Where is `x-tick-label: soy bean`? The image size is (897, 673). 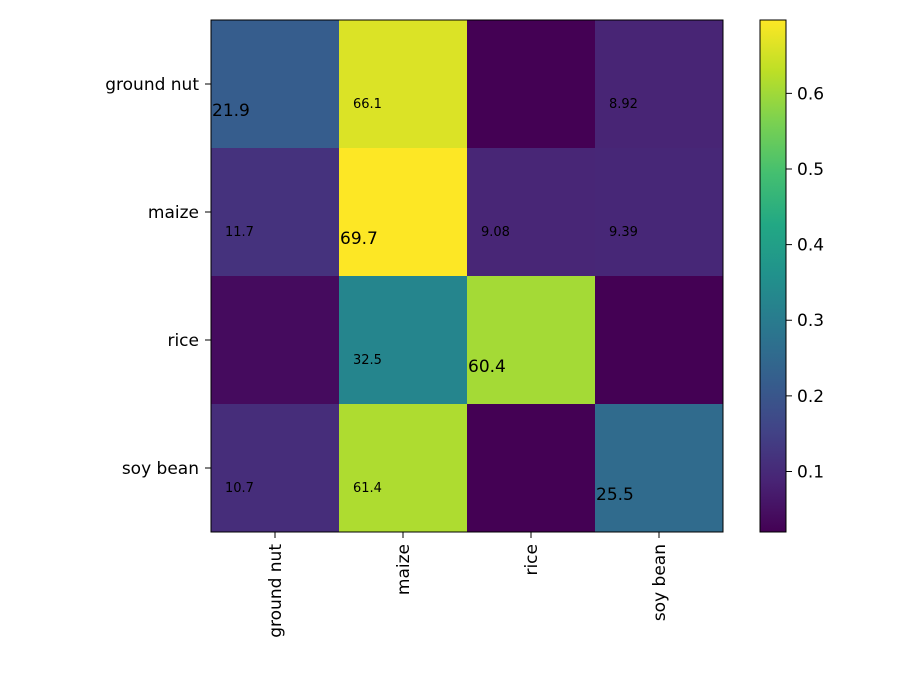 x-tick-label: soy bean is located at coordinates (660, 582).